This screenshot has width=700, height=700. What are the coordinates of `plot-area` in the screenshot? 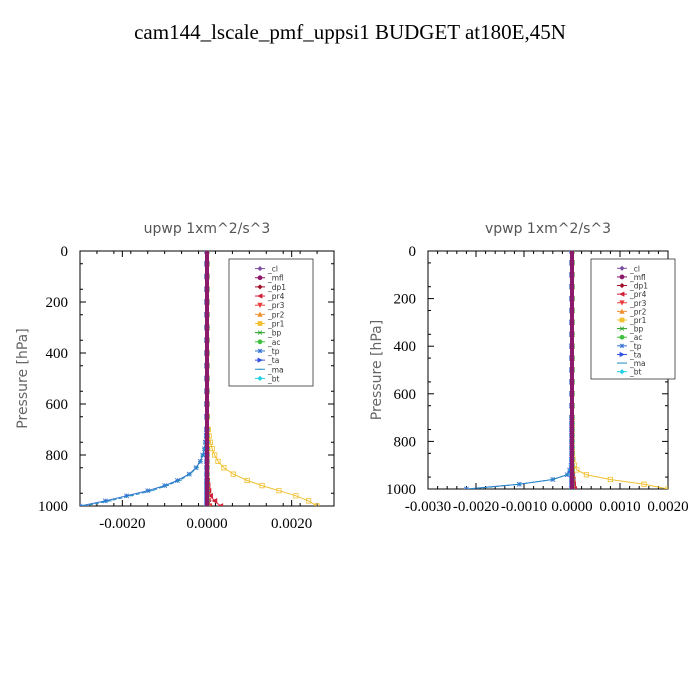 It's located at (200, 378).